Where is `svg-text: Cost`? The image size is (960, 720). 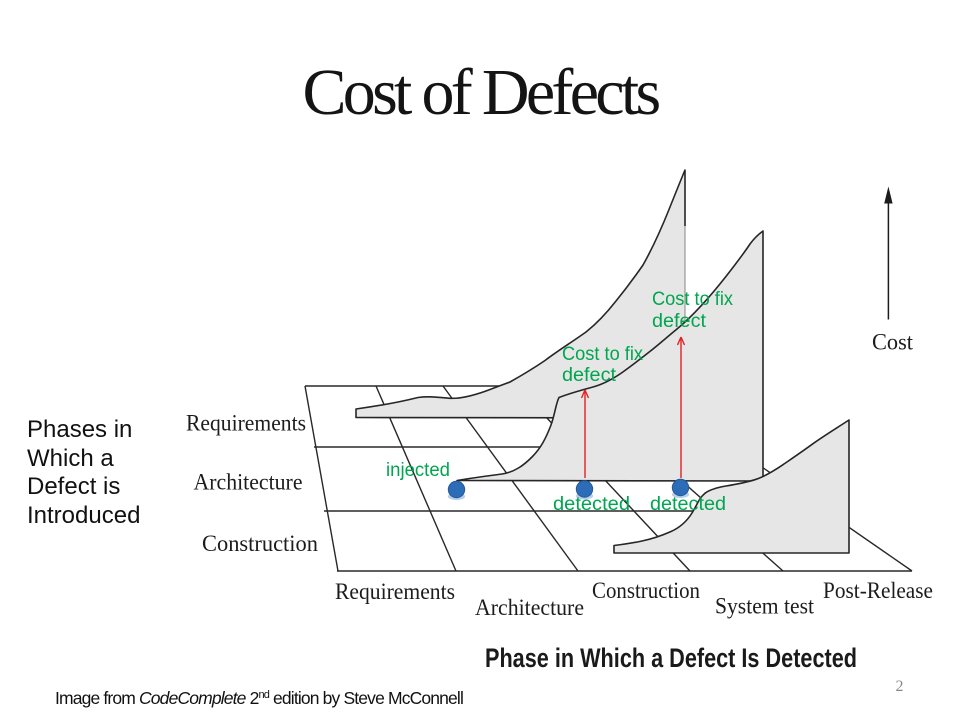
svg-text: Cost is located at coordinates (893, 342).